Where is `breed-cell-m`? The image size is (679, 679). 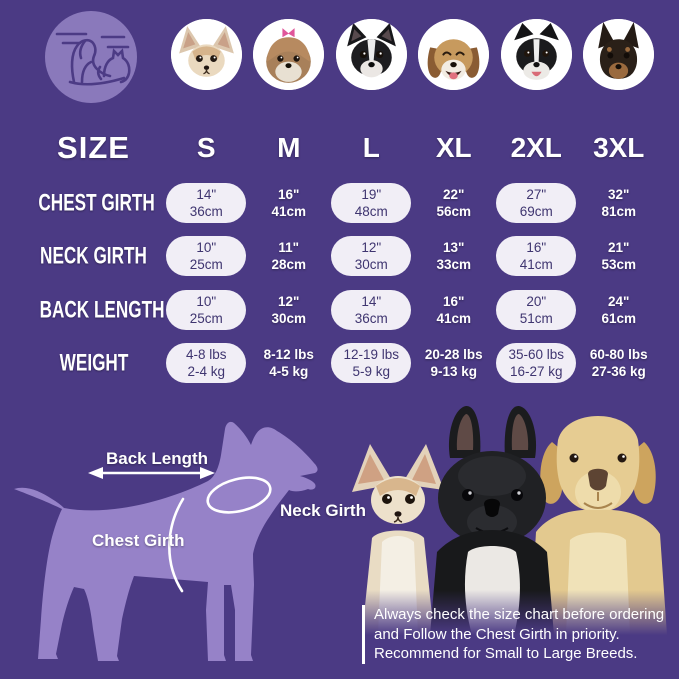 breed-cell-m is located at coordinates (289, 54).